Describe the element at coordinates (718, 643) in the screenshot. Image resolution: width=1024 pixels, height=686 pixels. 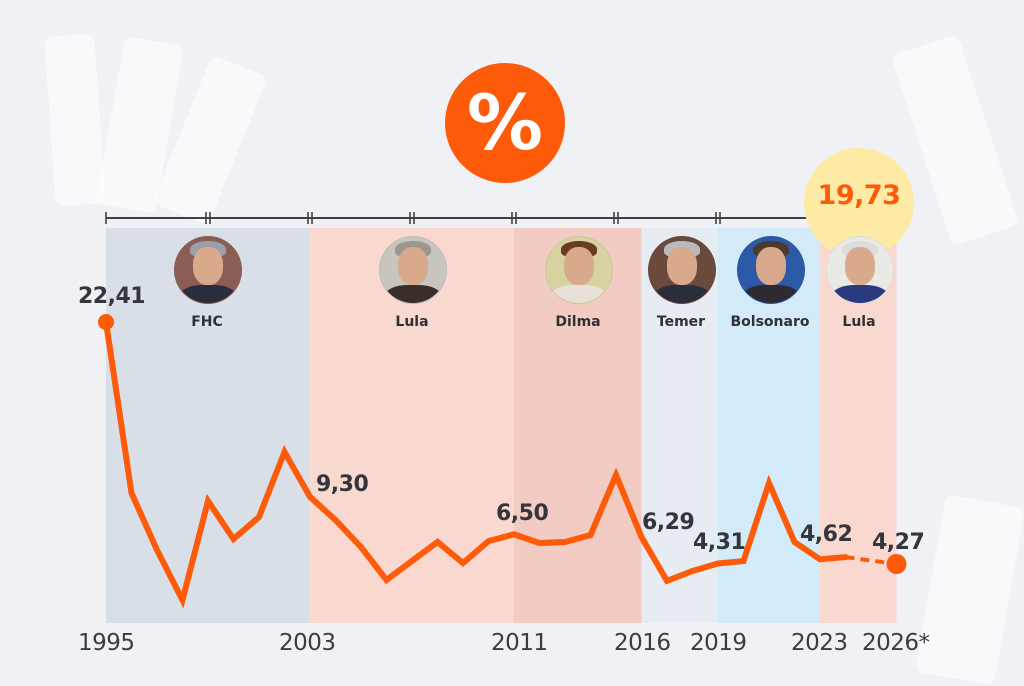
I see `x-tick-2019: 2019` at that location.